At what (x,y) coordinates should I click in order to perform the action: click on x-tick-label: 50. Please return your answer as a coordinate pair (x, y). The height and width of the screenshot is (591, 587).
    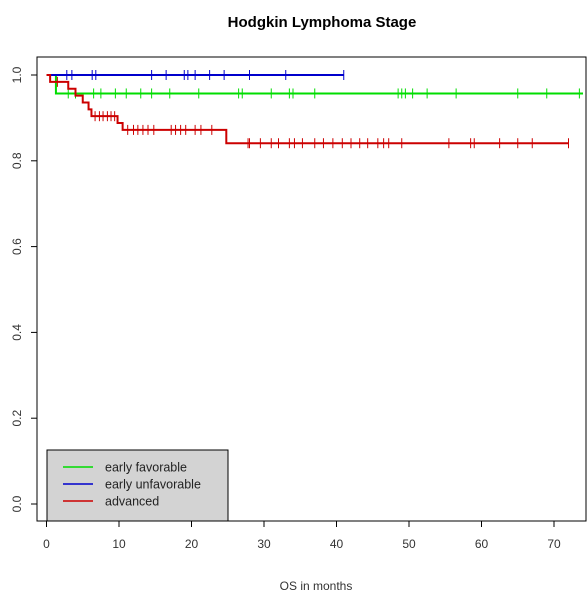
    Looking at the image, I should click on (409, 544).